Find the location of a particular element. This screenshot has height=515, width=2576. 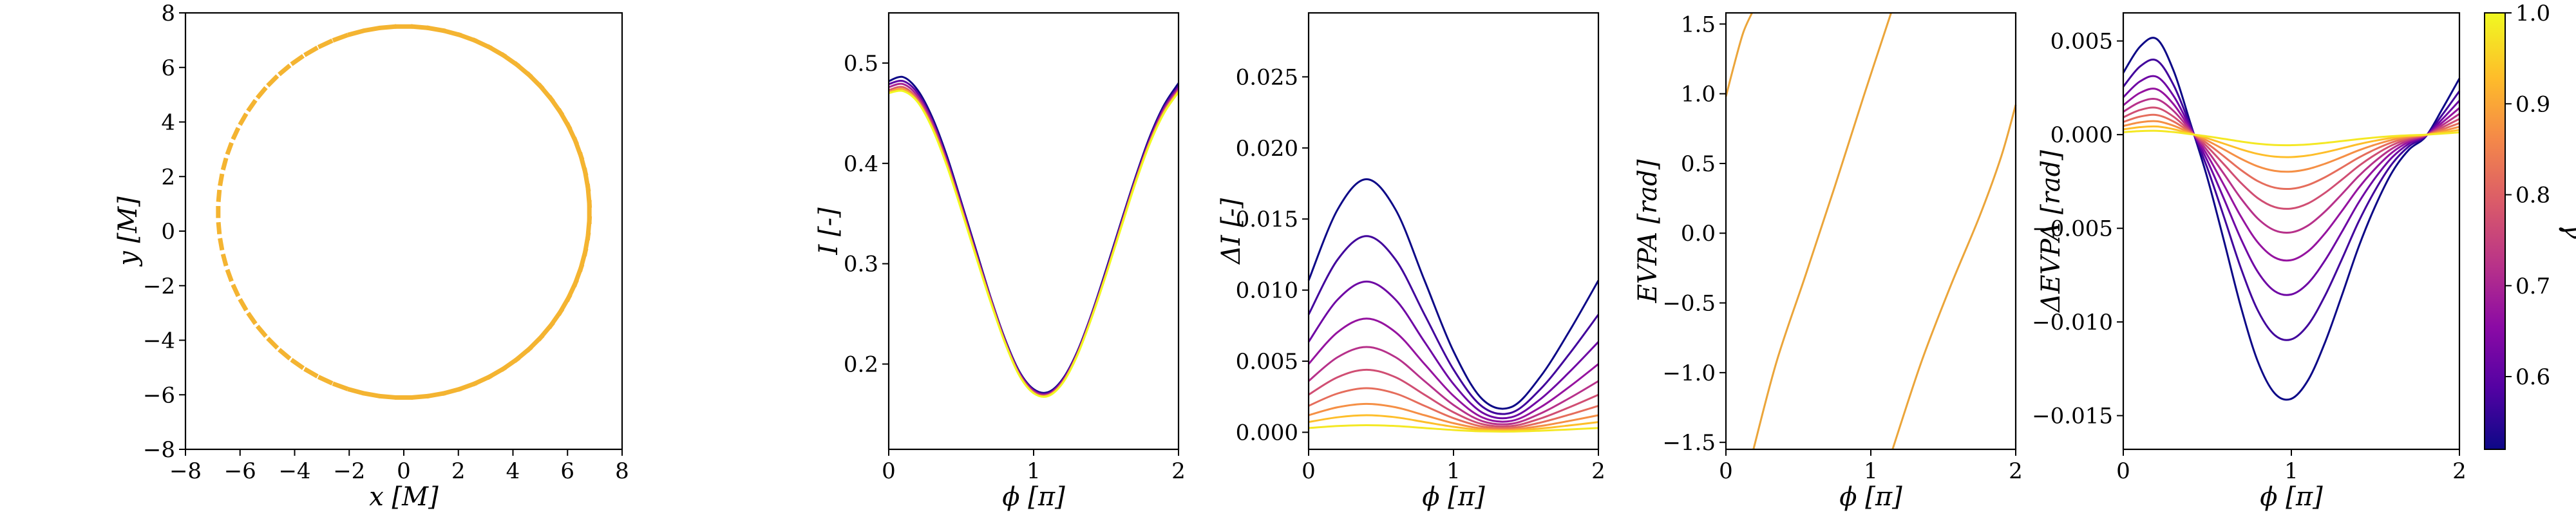

evpa-x-tick-label: 1 is located at coordinates (1871, 471).